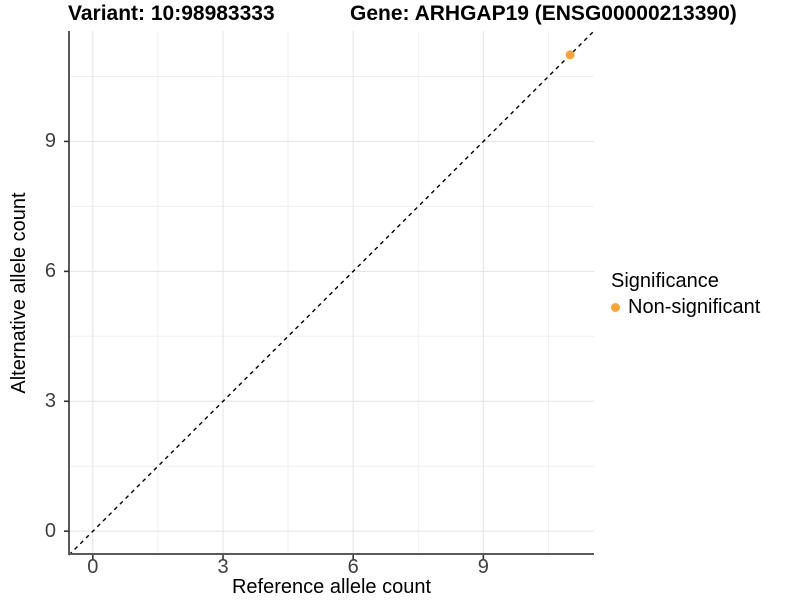 The height and width of the screenshot is (600, 800). Describe the element at coordinates (353, 567) in the screenshot. I see `x-tick-label: 6` at that location.